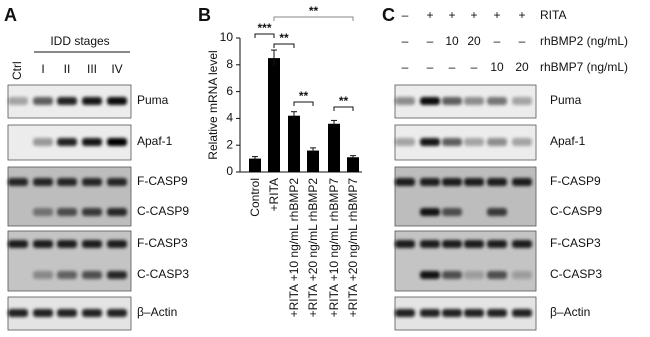 Image resolution: width=650 pixels, height=337 pixels. What do you see at coordinates (67, 69) in the screenshot?
I see `lane-label: II` at bounding box center [67, 69].